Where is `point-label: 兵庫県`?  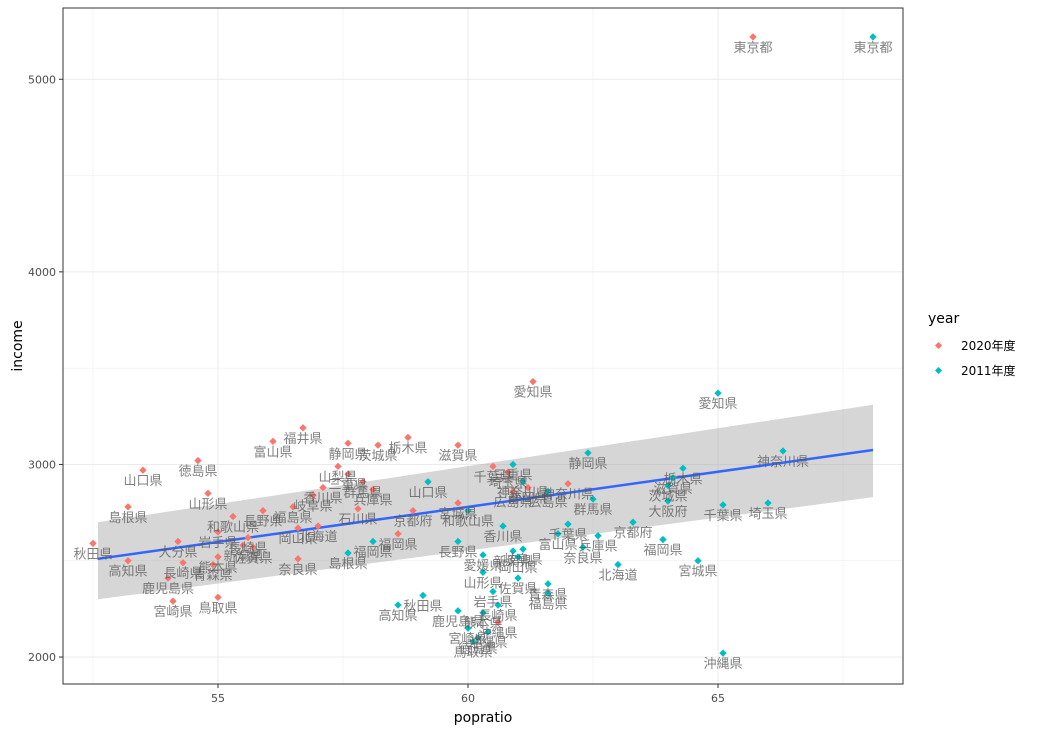
point-label: 兵庫県 is located at coordinates (372, 500).